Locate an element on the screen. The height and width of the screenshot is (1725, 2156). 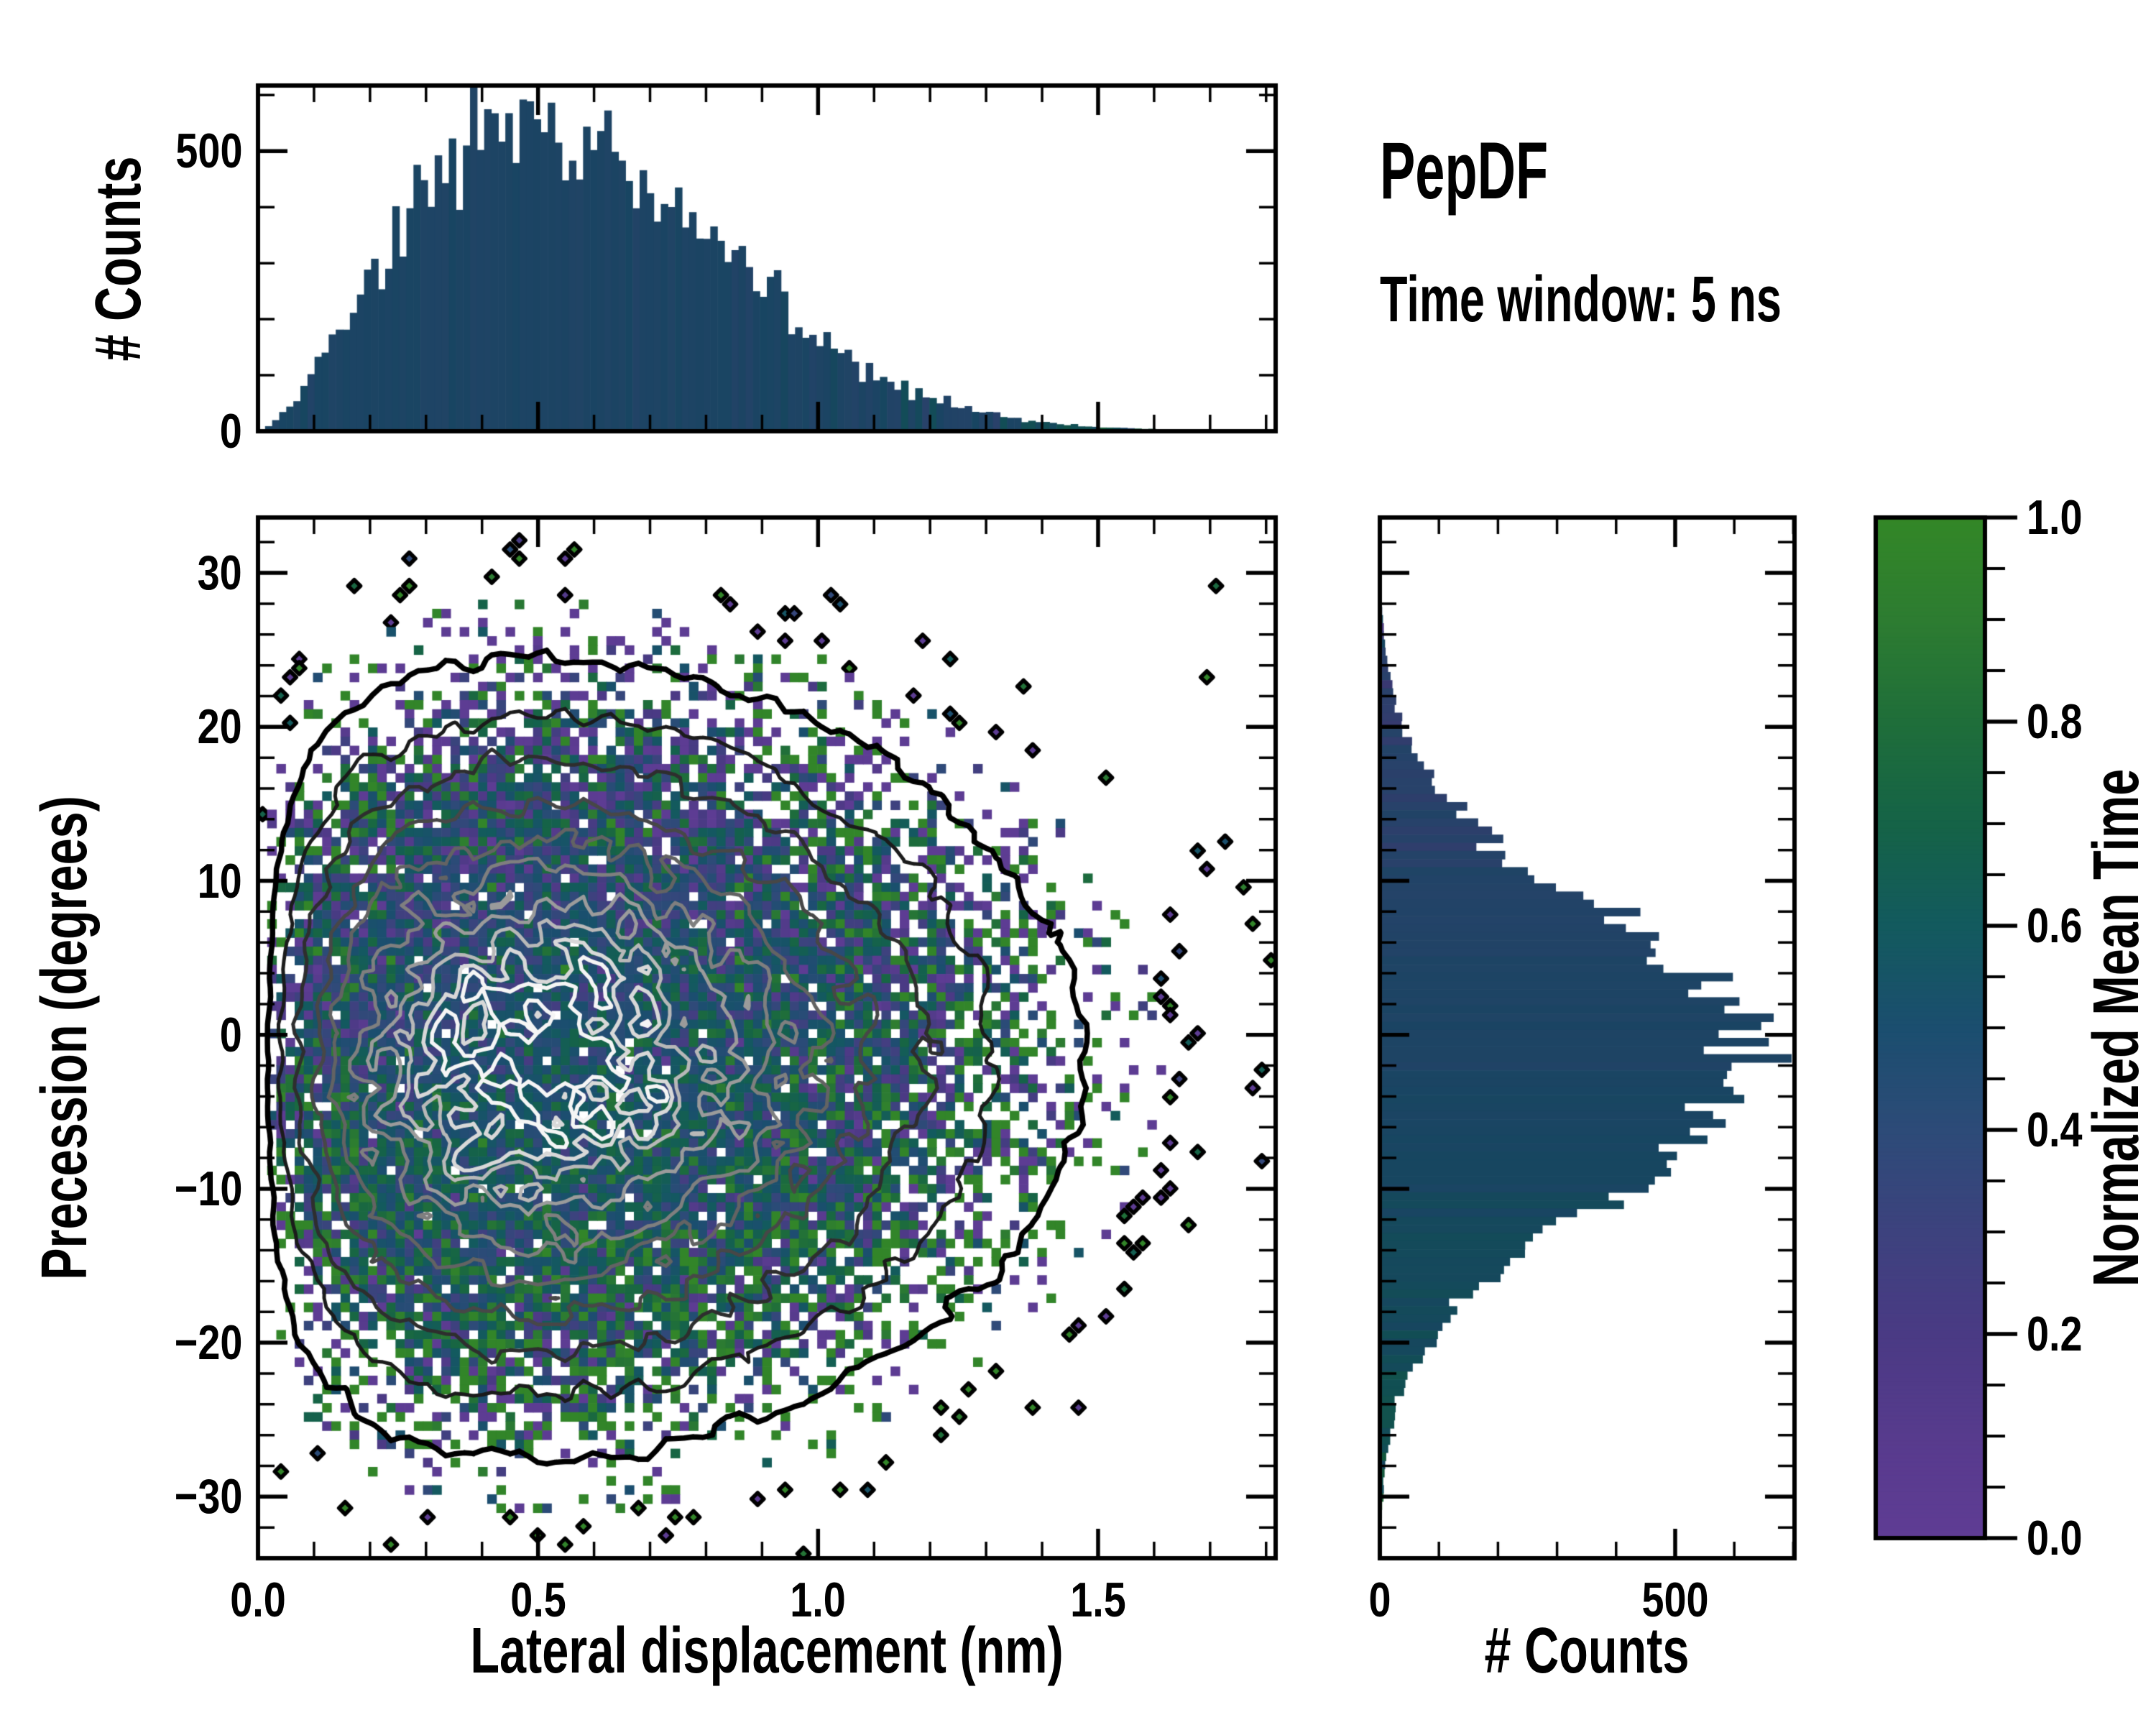
main-y-axis-title: Precession (degrees) is located at coordinates (65, 1038).